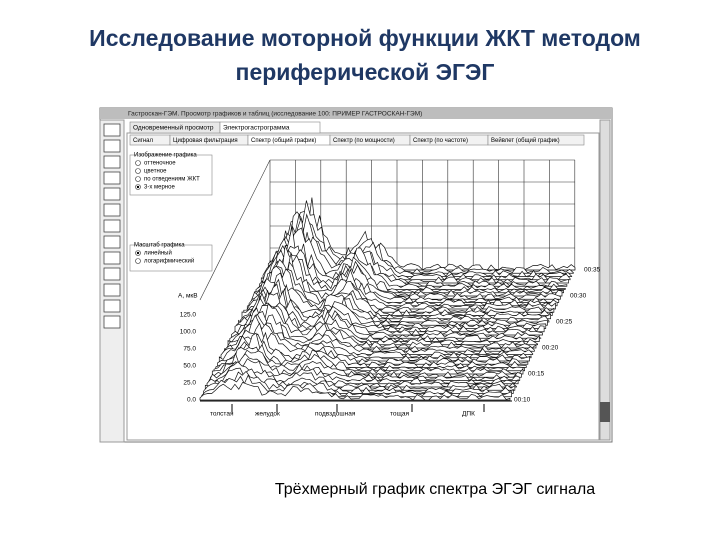 This screenshot has height=545, width=720. What do you see at coordinates (172, 180) in the screenshot?
I see `radio-label: по отведениям ЖКТ` at bounding box center [172, 180].